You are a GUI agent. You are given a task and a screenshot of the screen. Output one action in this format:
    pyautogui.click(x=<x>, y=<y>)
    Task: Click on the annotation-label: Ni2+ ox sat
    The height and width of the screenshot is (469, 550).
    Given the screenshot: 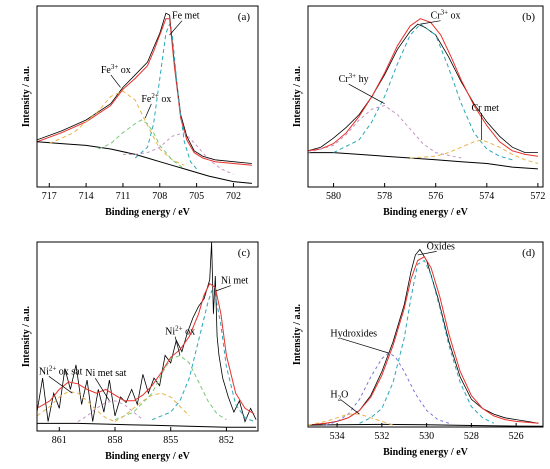 What is the action you would take?
    pyautogui.click(x=61, y=370)
    